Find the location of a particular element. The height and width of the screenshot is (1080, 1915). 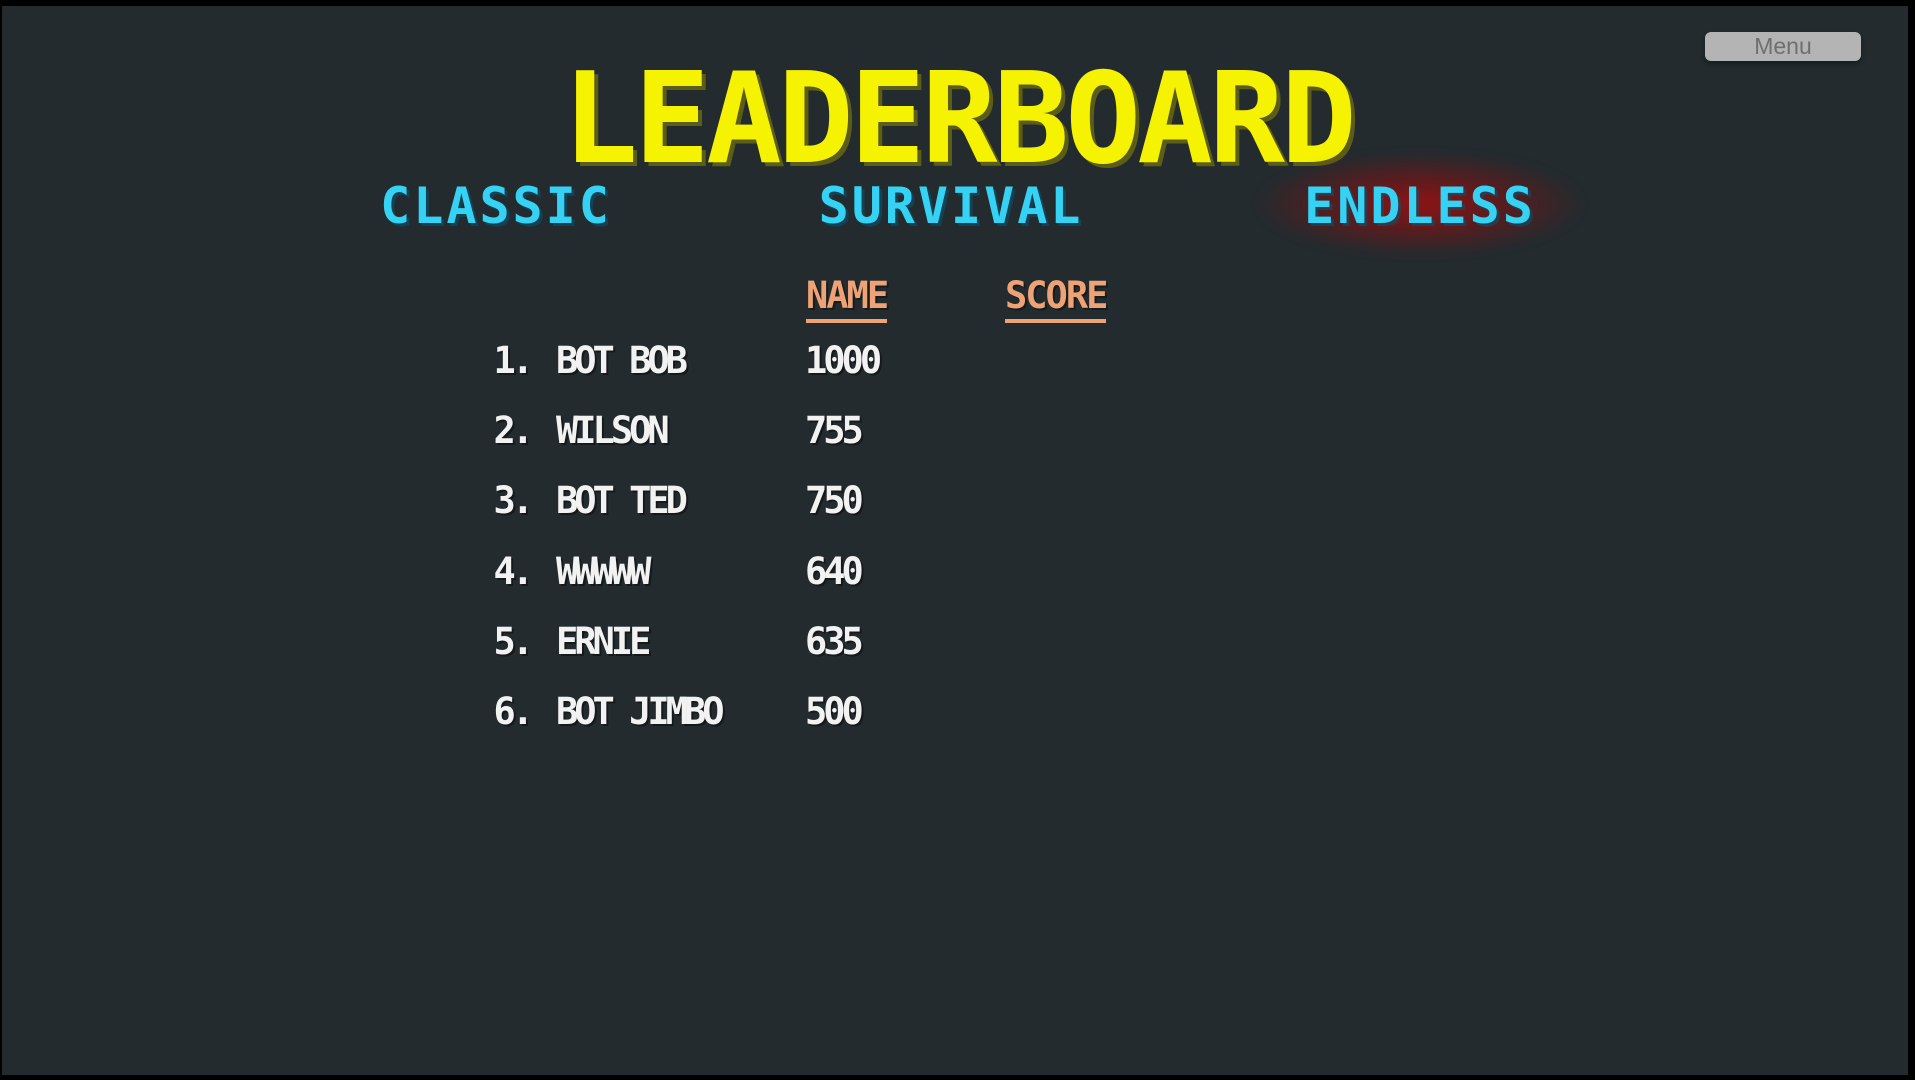

column-header-name: NAME is located at coordinates (847, 300).